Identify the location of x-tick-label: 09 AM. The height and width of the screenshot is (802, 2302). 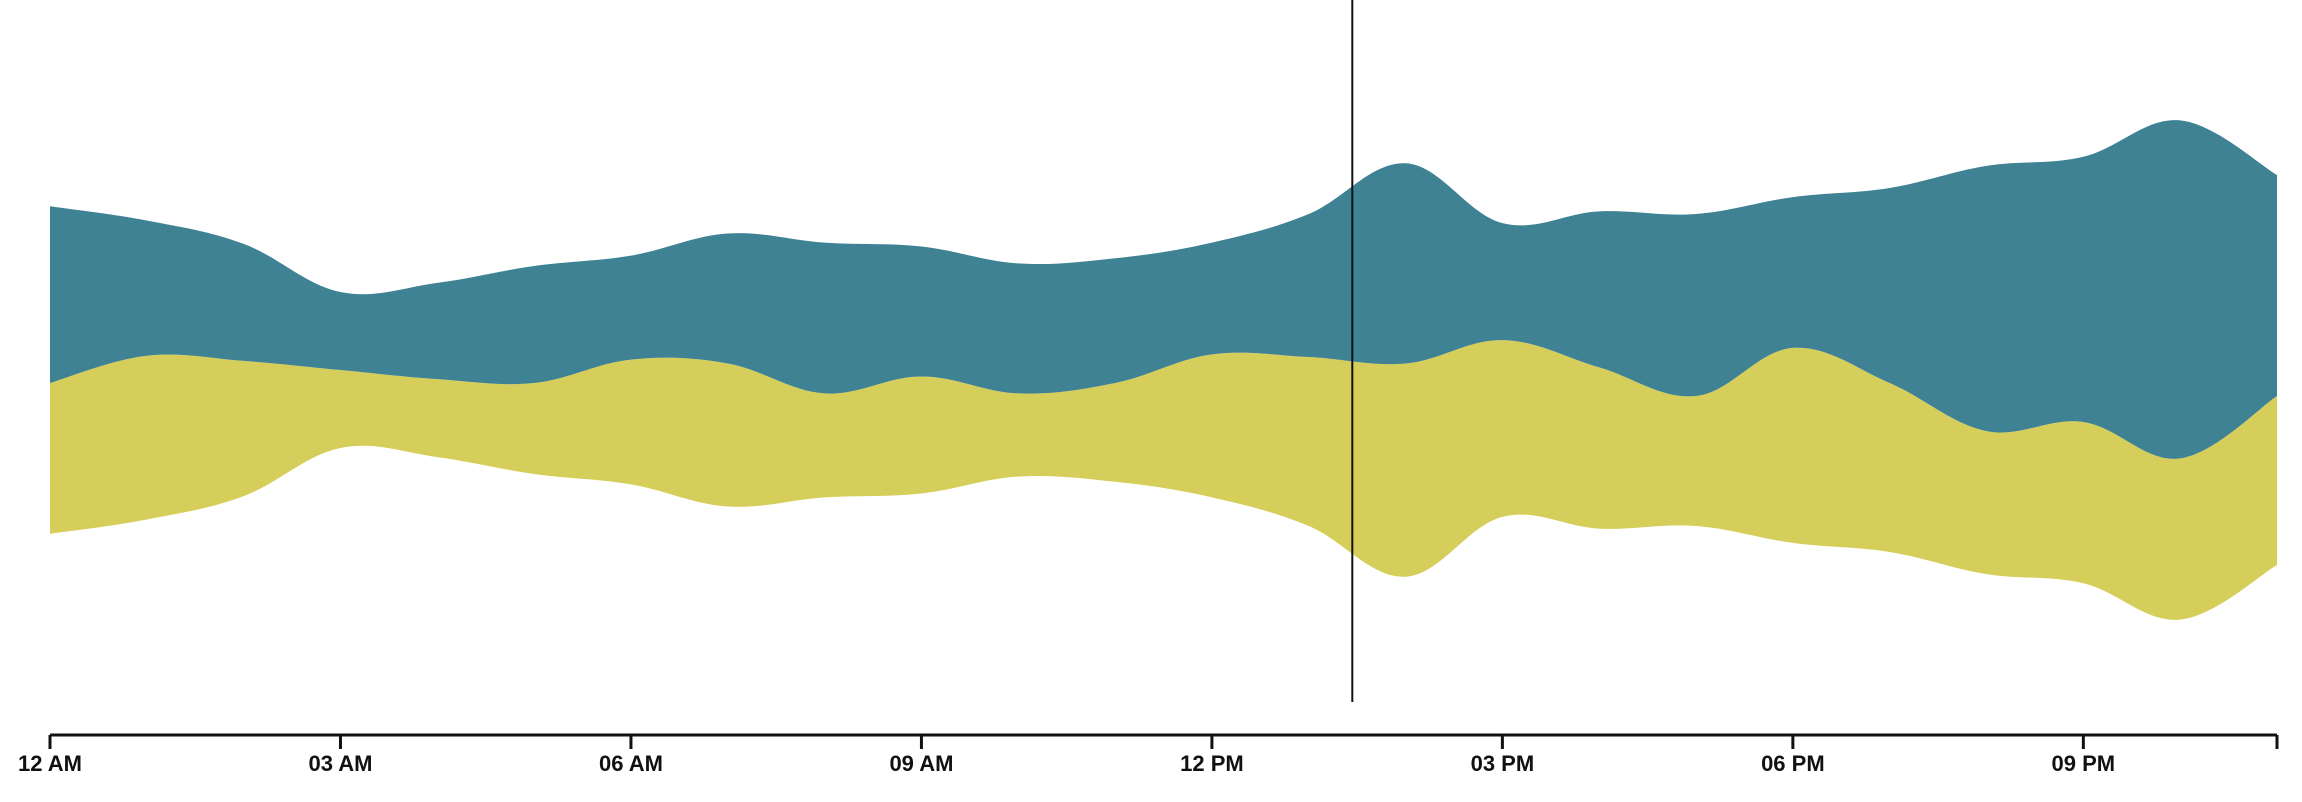
(921, 763).